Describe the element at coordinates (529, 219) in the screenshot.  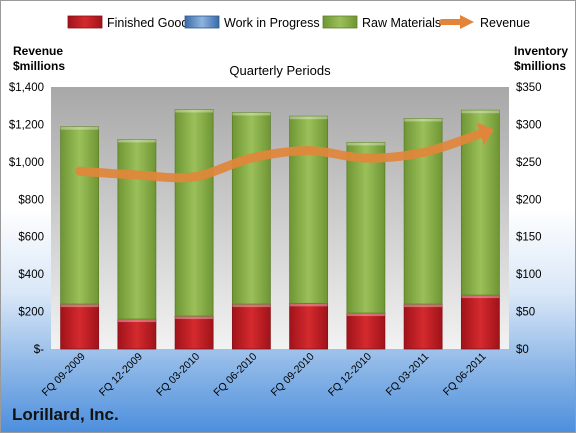
I see `right-axis: $0 $50 $100 $150 $200 $250 $300 $350` at that location.